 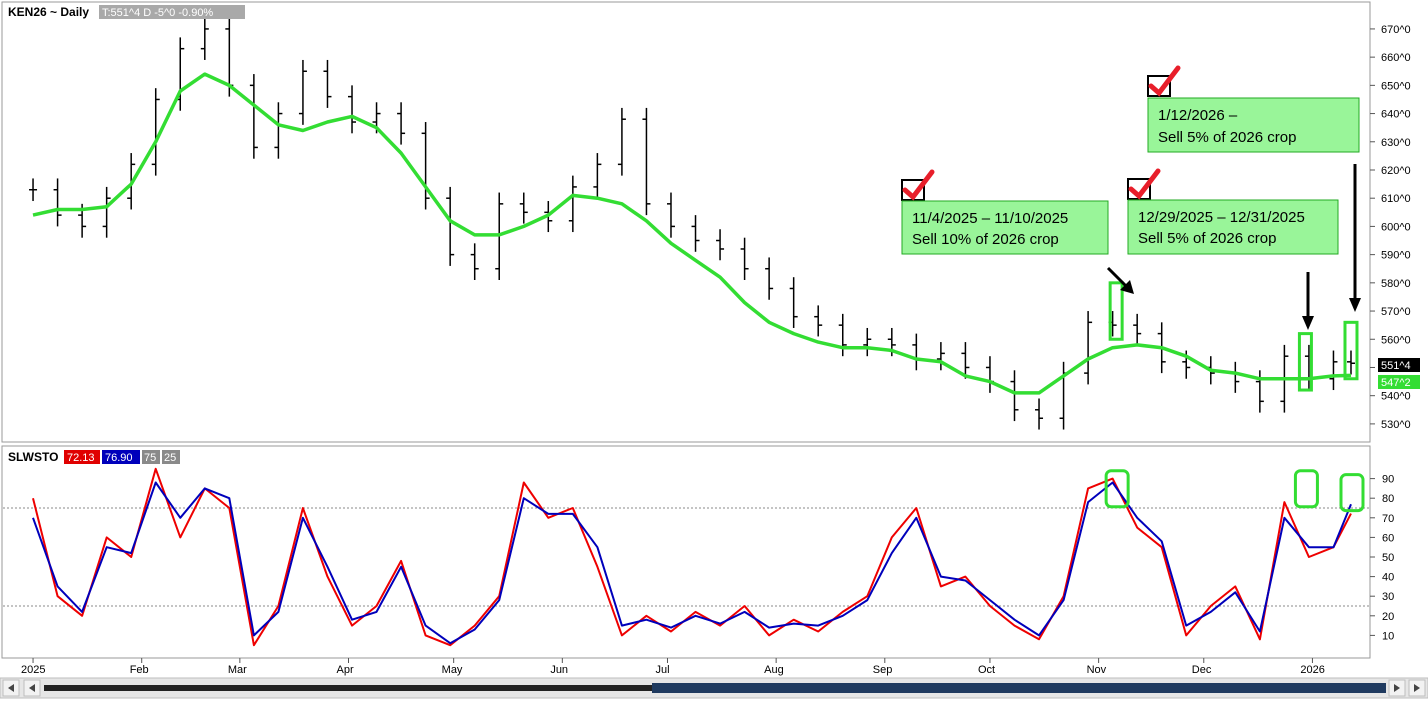 What do you see at coordinates (1388, 519) in the screenshot?
I see `indicator-tick-label: 70` at bounding box center [1388, 519].